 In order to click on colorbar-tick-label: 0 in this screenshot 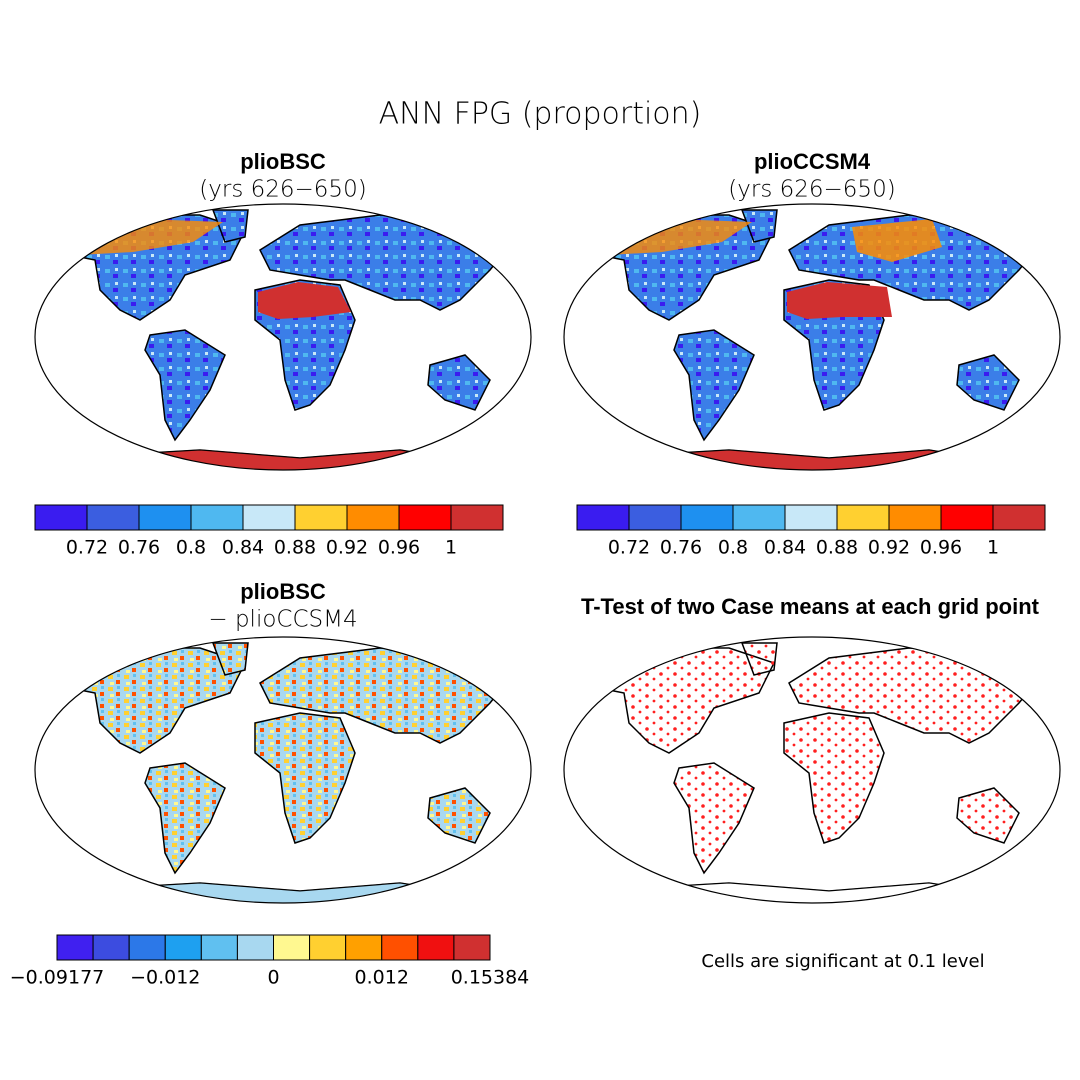, I will do `click(273, 978)`.